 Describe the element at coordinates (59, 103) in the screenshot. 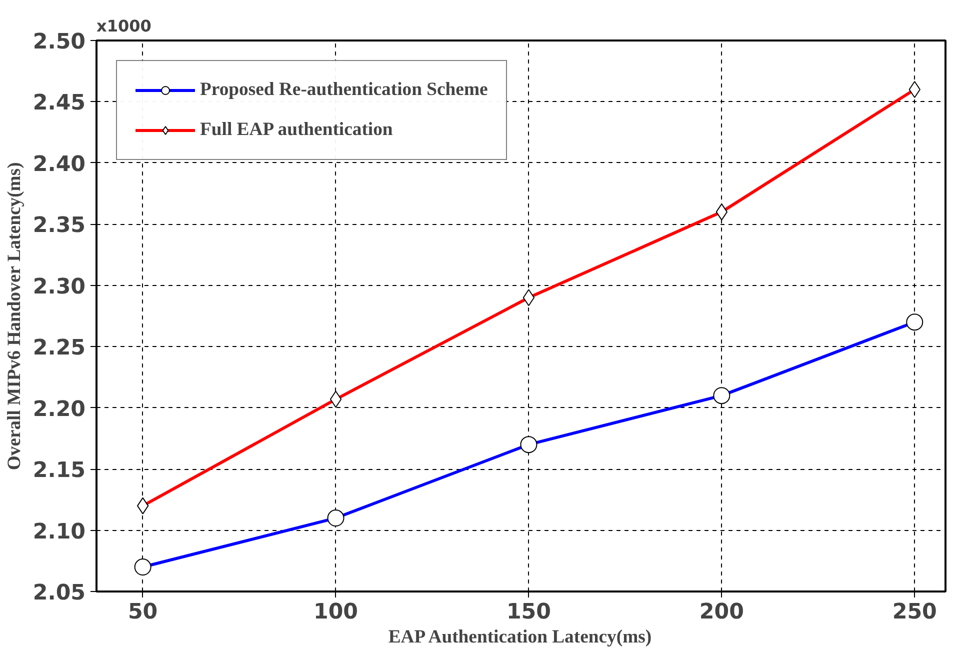

I see `y-tick-label: 2.45` at that location.